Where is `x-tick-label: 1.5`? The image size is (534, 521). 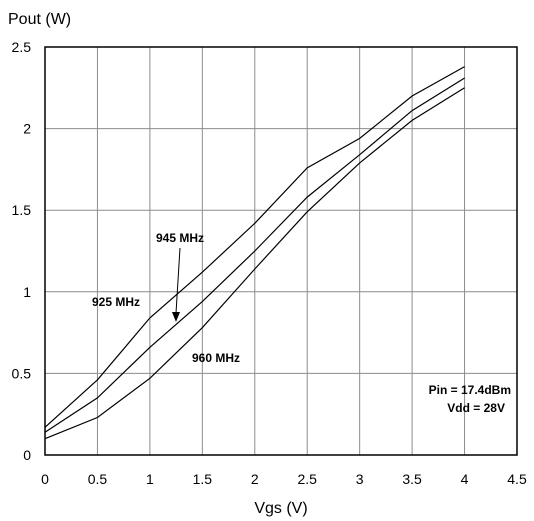 x-tick-label: 1.5 is located at coordinates (203, 479).